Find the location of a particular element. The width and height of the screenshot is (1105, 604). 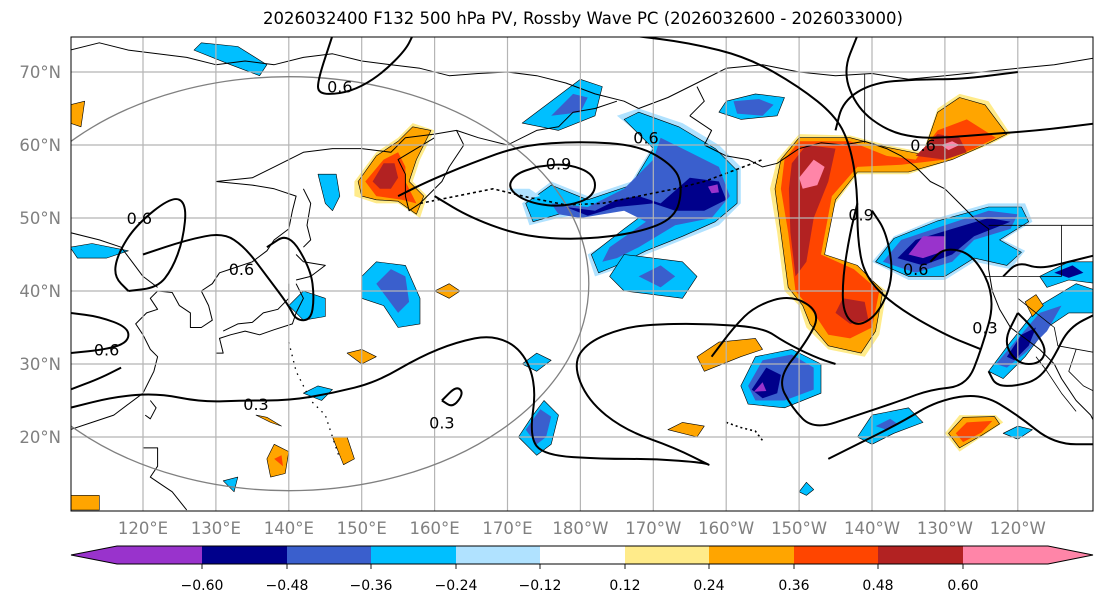

x-tick-label: 130°W is located at coordinates (945, 528).